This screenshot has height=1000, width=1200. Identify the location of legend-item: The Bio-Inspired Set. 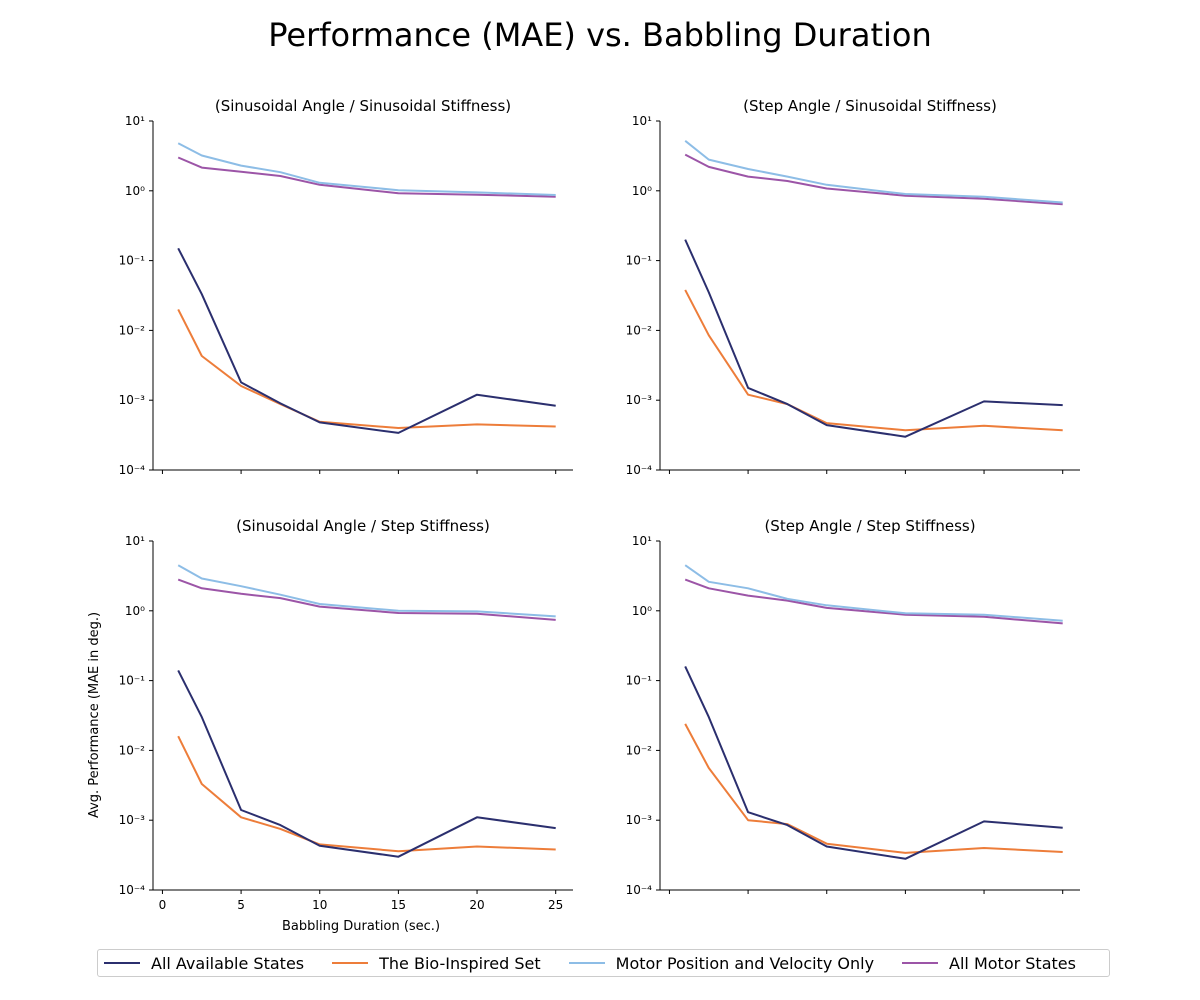
(436, 963).